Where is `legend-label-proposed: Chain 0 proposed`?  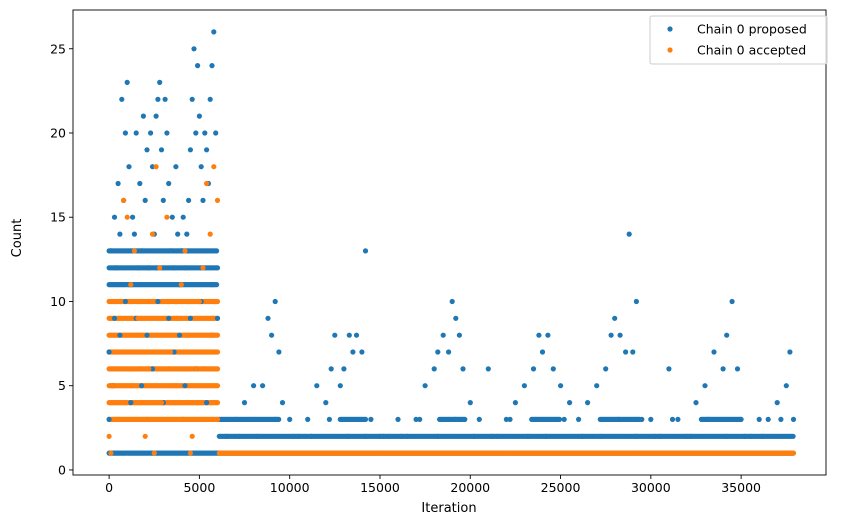 legend-label-proposed: Chain 0 proposed is located at coordinates (752, 29).